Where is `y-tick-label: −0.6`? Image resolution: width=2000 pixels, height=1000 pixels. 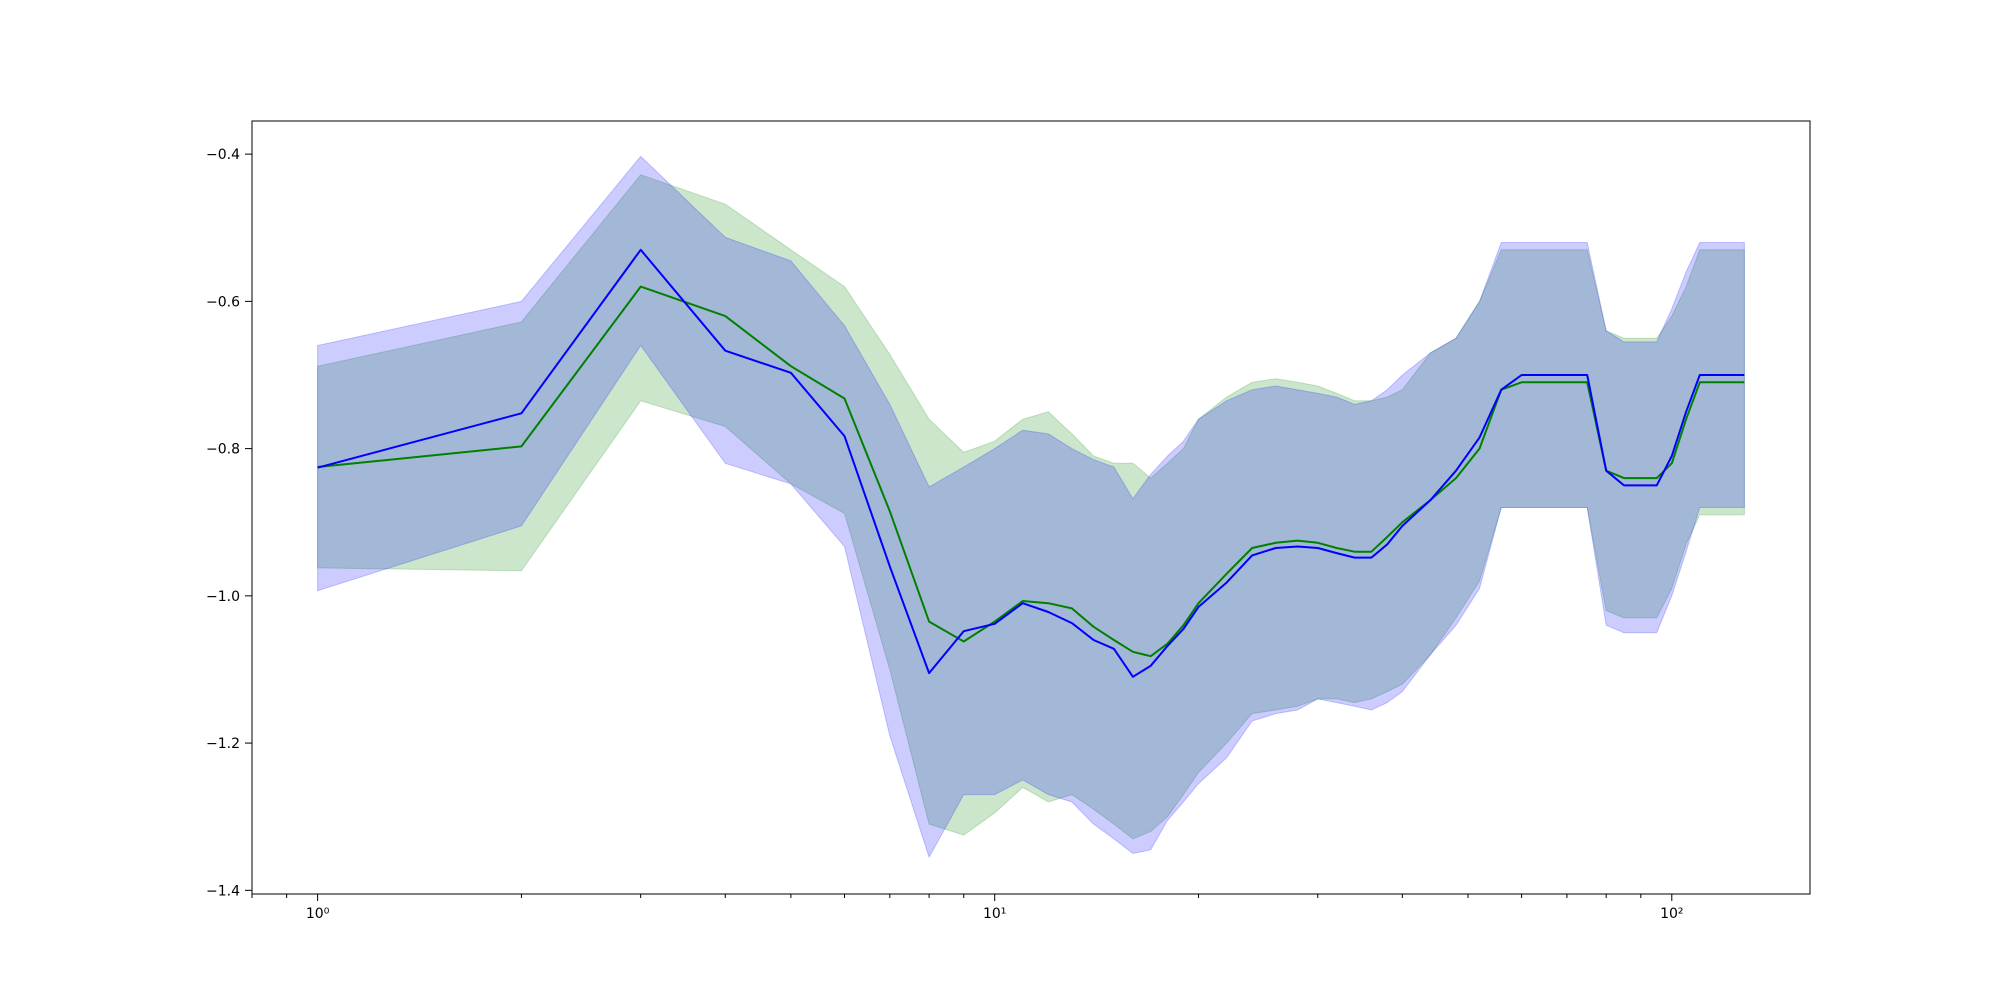 y-tick-label: −0.6 is located at coordinates (223, 302).